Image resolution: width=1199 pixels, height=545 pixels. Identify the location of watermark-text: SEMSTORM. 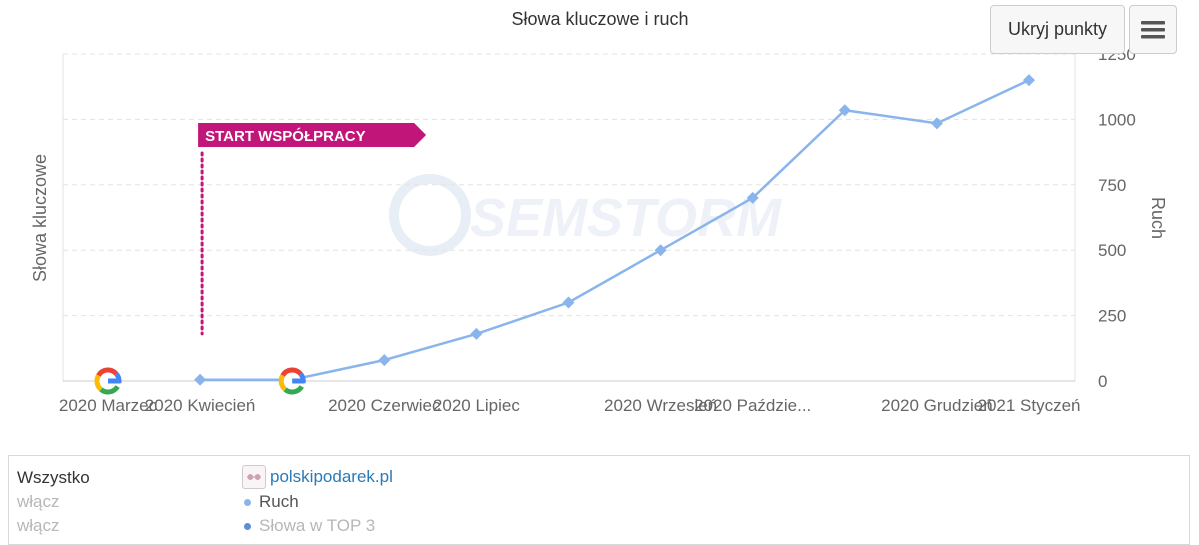
(626, 218).